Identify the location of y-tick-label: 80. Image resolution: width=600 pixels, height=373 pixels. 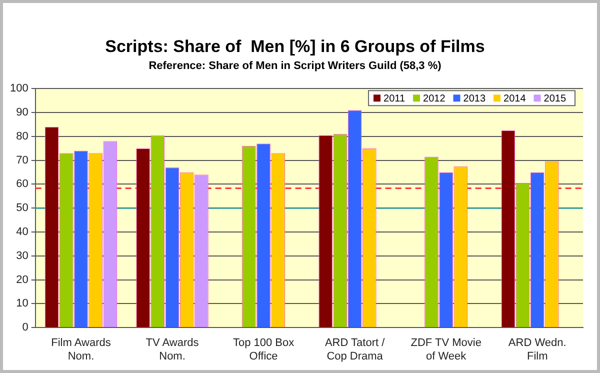
(22, 136).